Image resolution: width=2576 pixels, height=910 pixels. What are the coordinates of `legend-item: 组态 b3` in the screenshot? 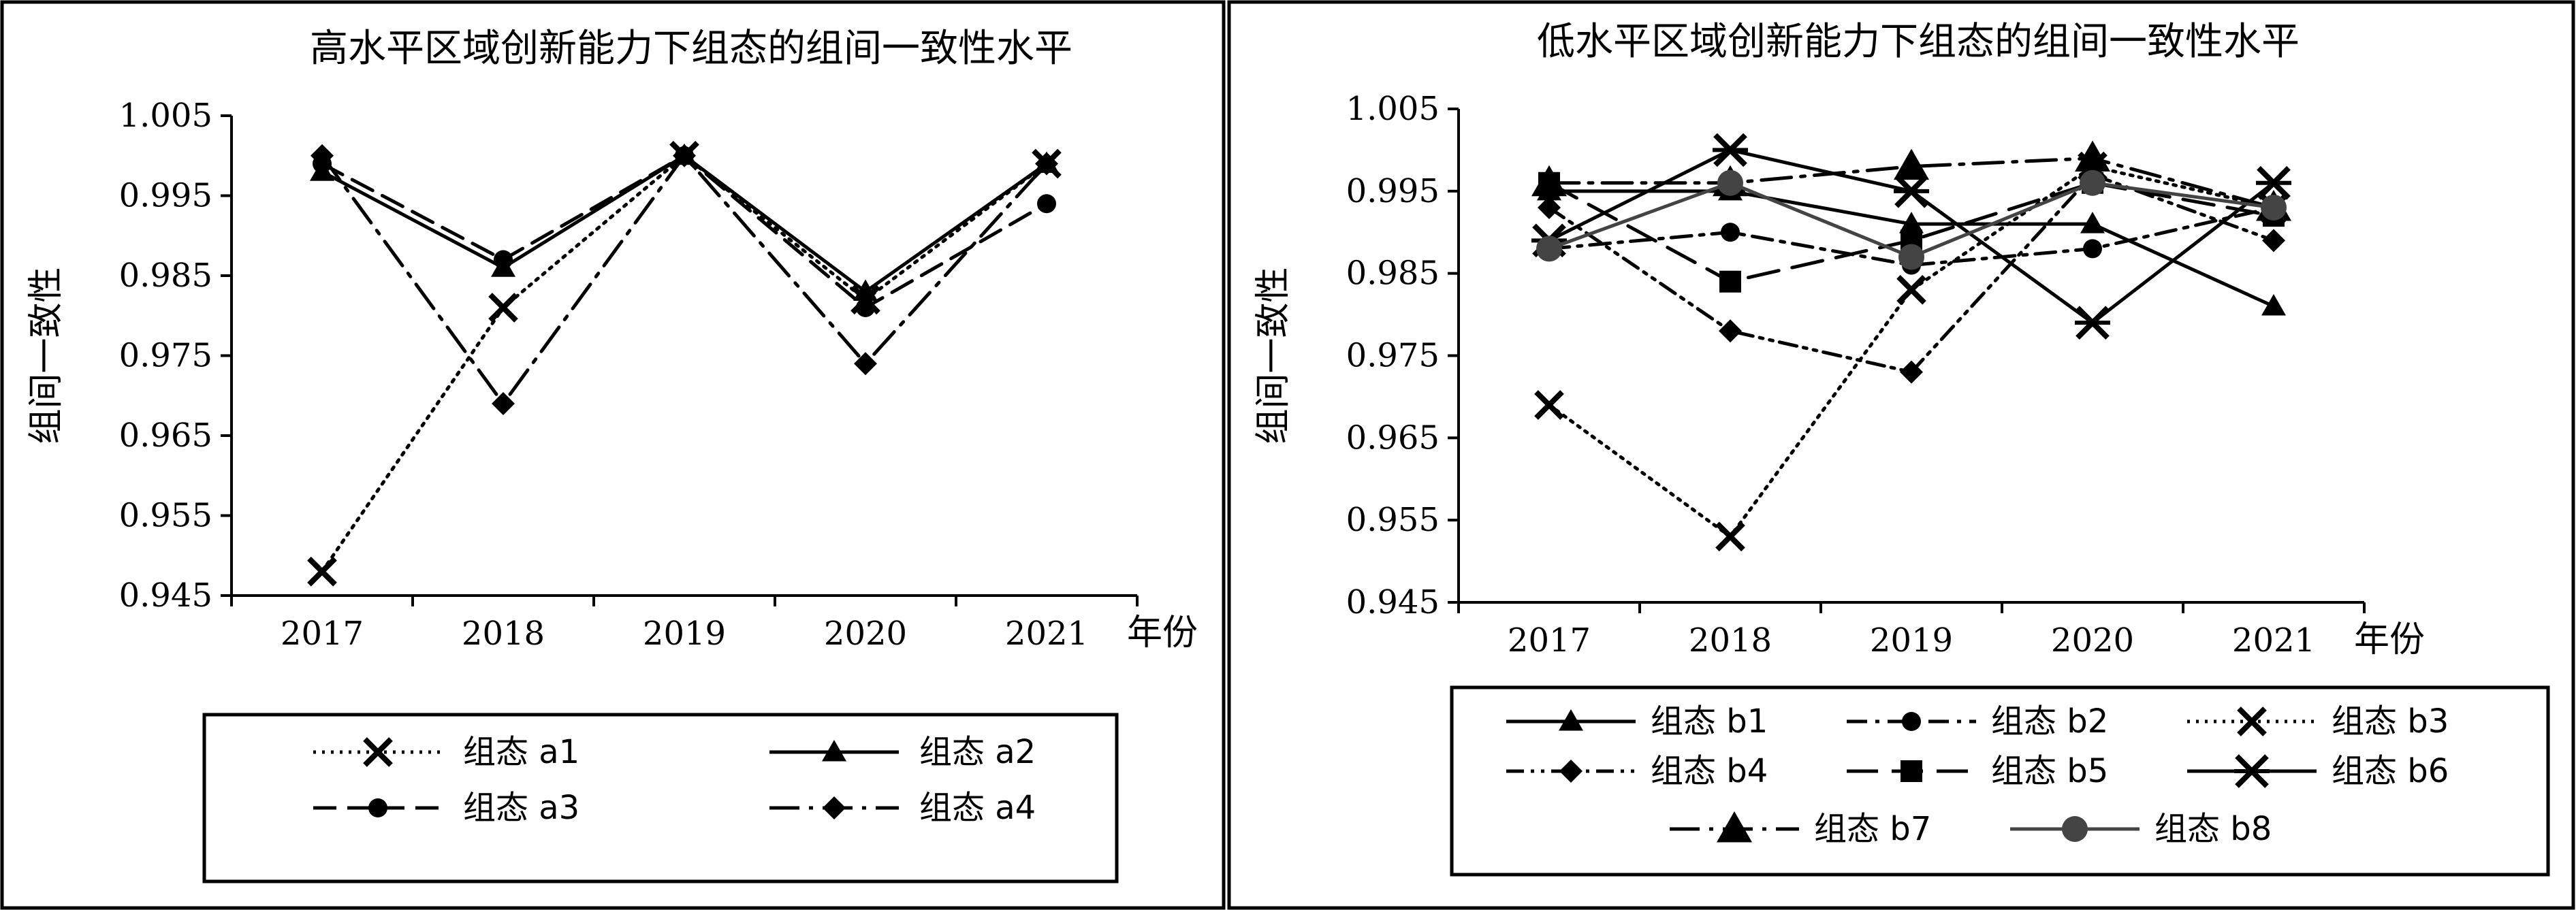 It's located at (2318, 722).